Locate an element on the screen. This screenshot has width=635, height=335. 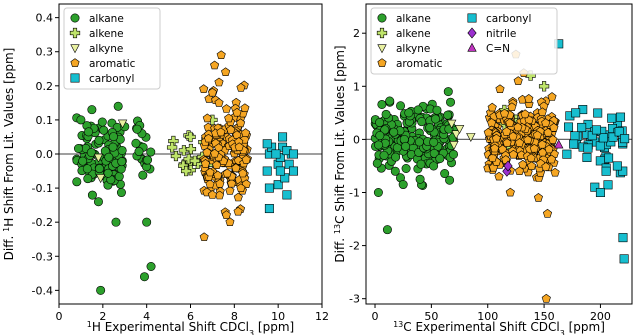
x-tick-label: 4 is located at coordinates (146, 316).